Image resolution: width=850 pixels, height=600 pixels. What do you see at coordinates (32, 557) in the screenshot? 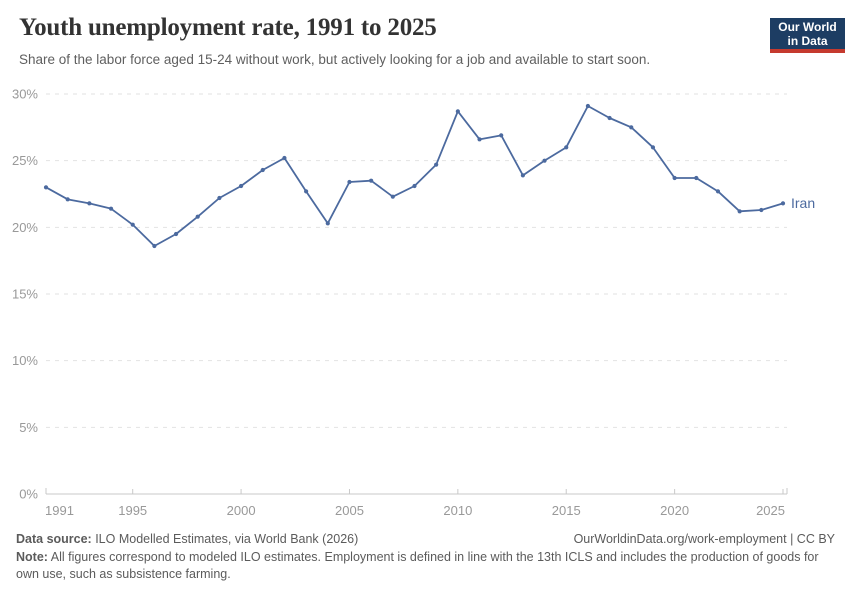
I see `note-label: Note:` at bounding box center [32, 557].